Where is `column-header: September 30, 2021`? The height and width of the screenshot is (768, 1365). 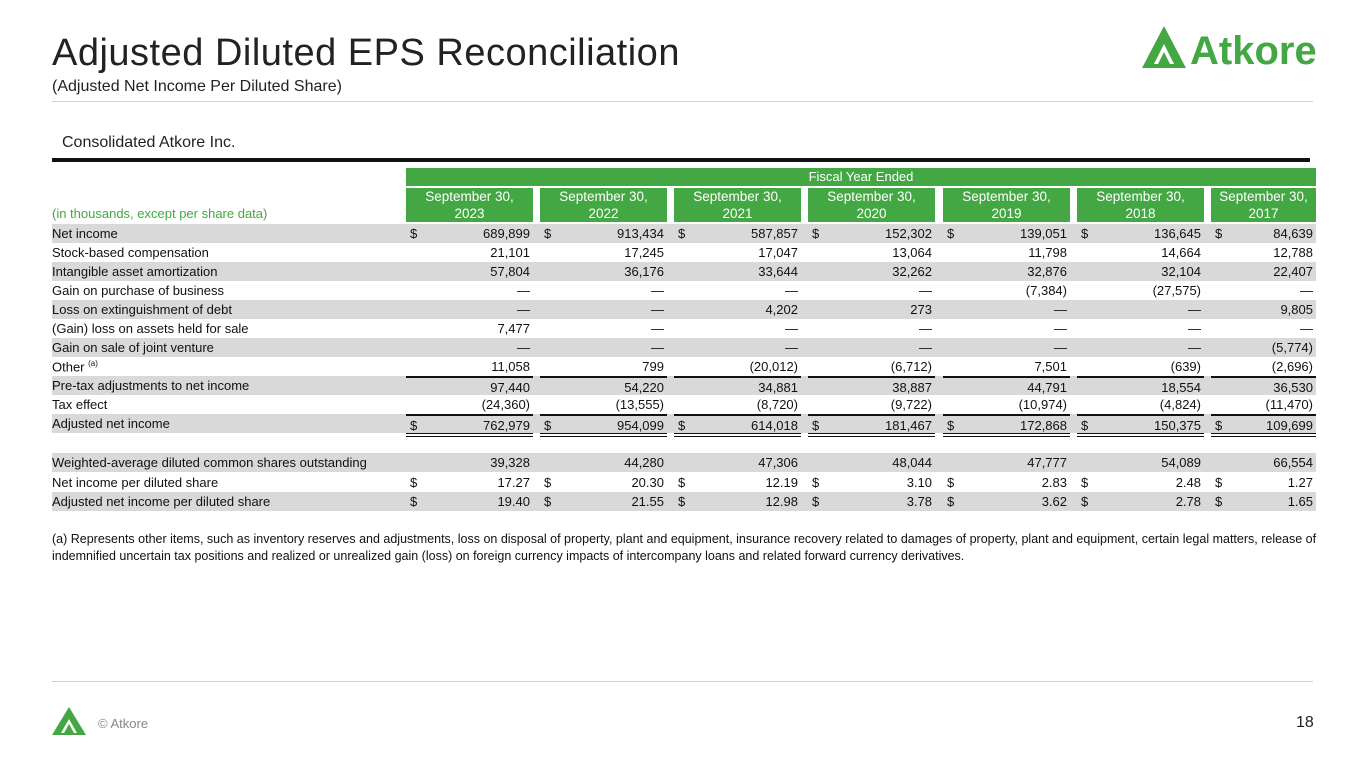 column-header: September 30, 2021 is located at coordinates (737, 205).